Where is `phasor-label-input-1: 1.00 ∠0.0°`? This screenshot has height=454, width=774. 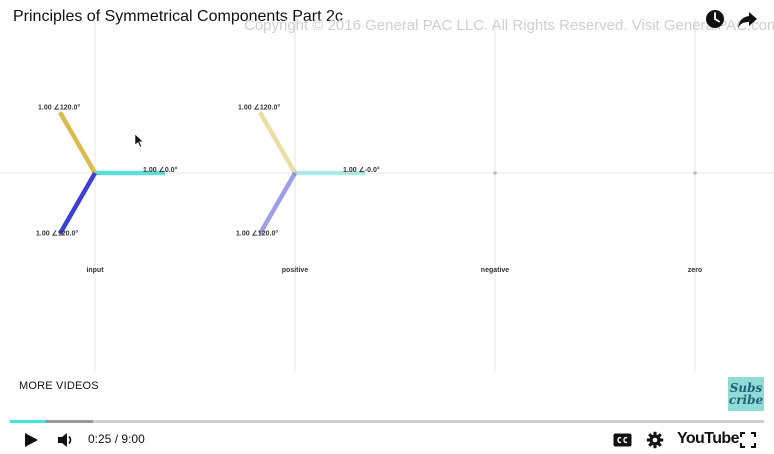 phasor-label-input-1: 1.00 ∠0.0° is located at coordinates (160, 170).